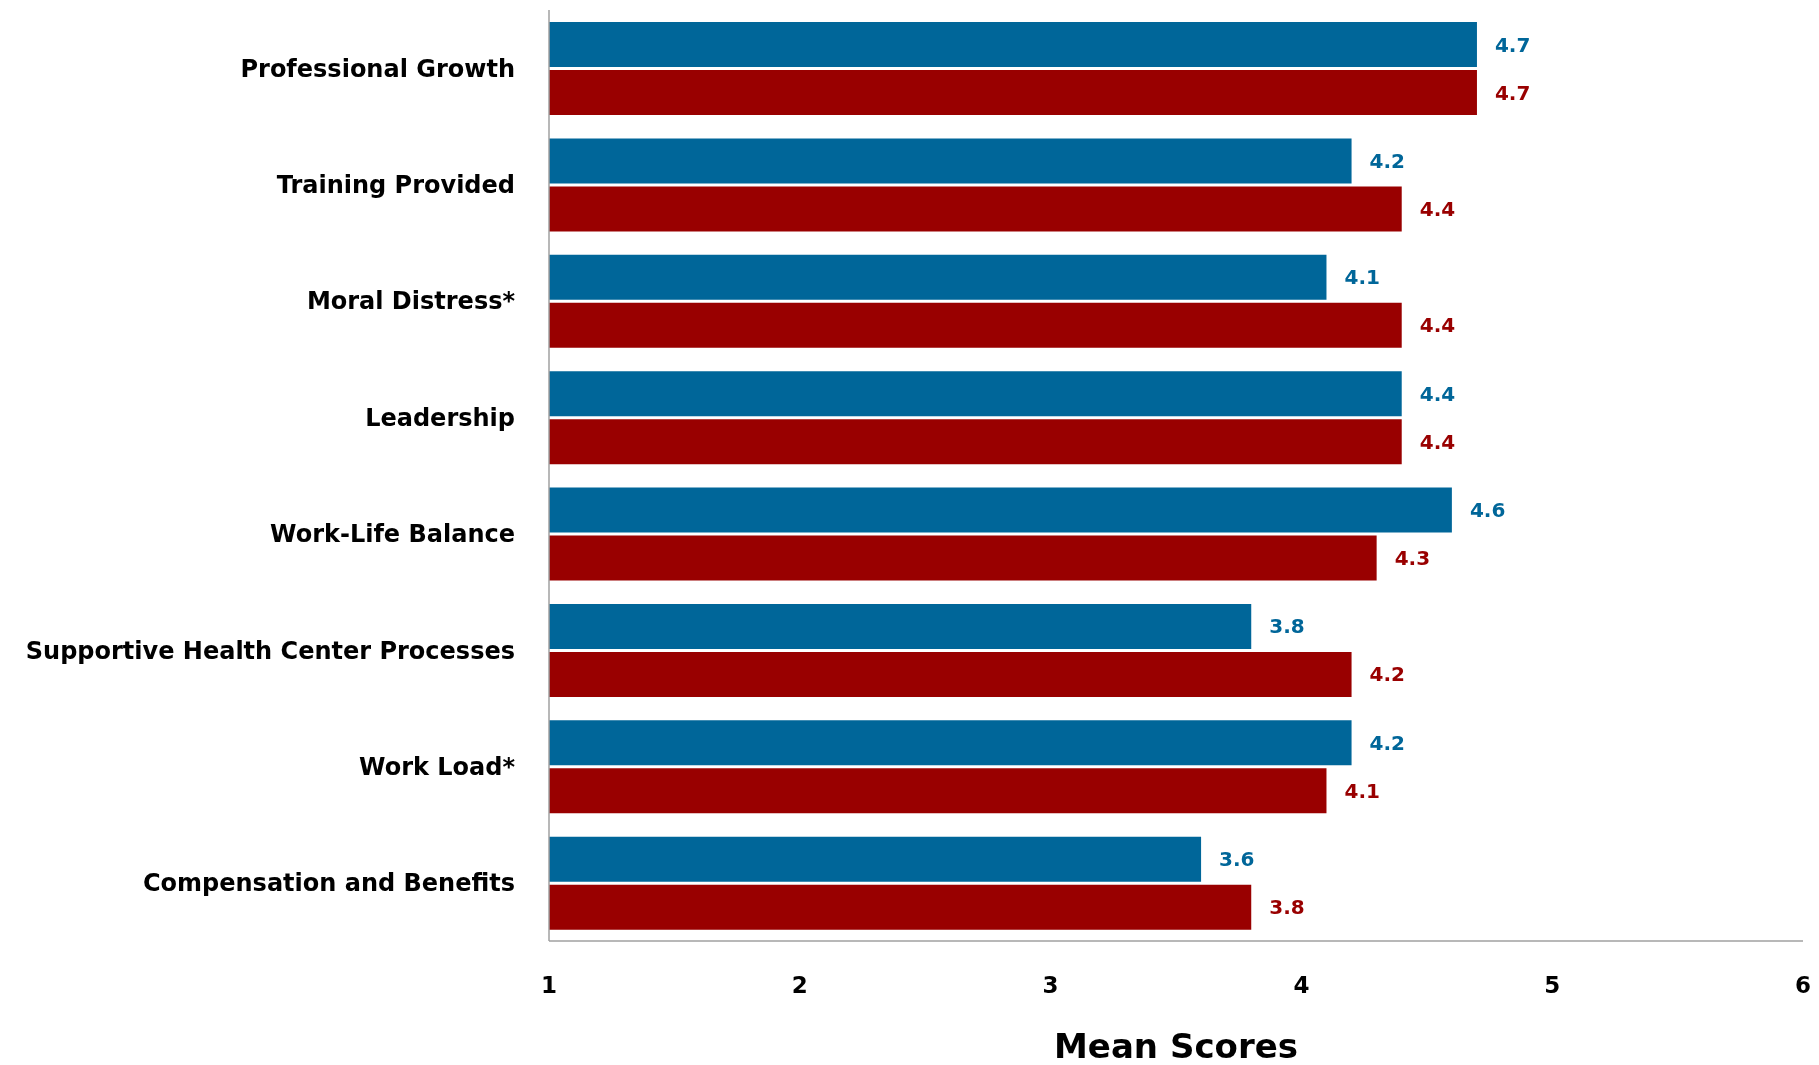 This screenshot has height=1065, width=1819. Describe the element at coordinates (440, 417) in the screenshot. I see `y-tick-label: Leadership` at that location.